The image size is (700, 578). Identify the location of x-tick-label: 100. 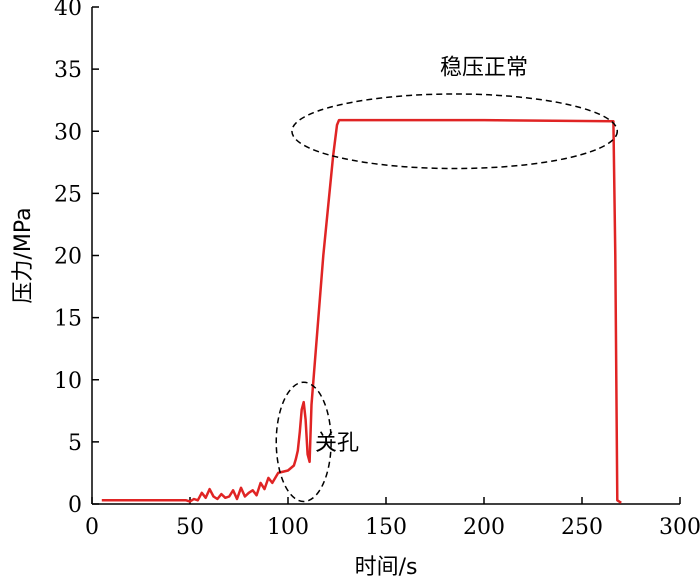
(288, 527).